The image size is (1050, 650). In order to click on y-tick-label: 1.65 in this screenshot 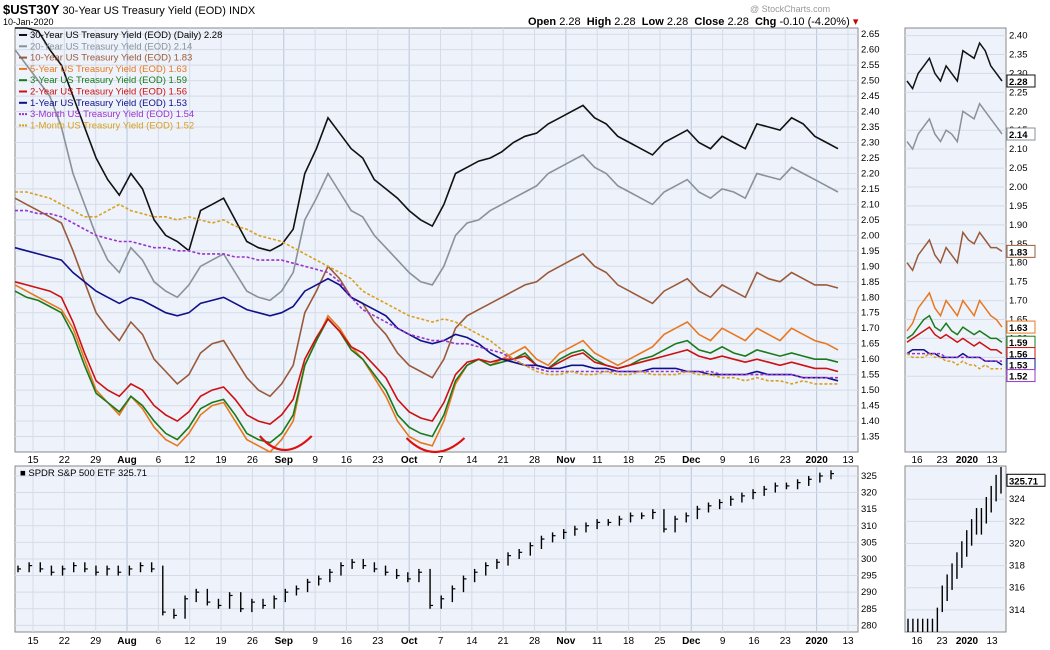, I will do `click(870, 344)`.